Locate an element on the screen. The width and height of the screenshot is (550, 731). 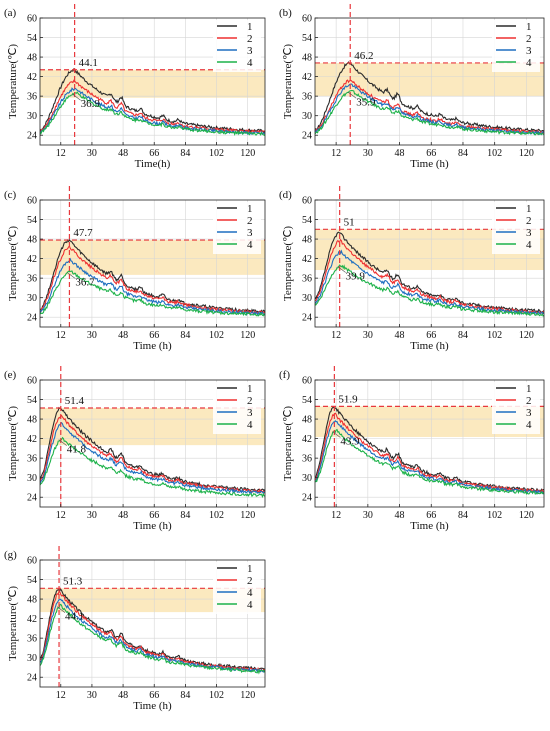
peak-label: 51.9 is located at coordinates (348, 399).